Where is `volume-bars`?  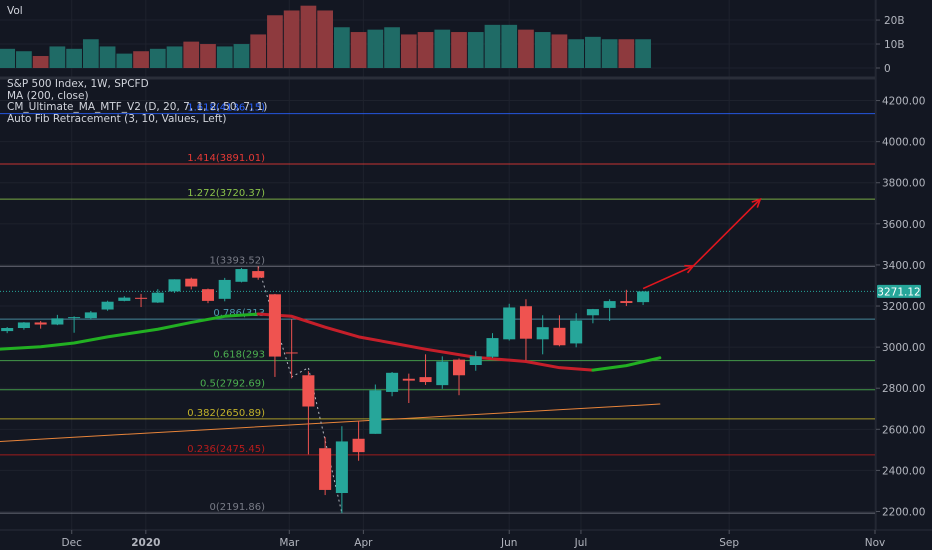 volume-bars is located at coordinates (325, 37).